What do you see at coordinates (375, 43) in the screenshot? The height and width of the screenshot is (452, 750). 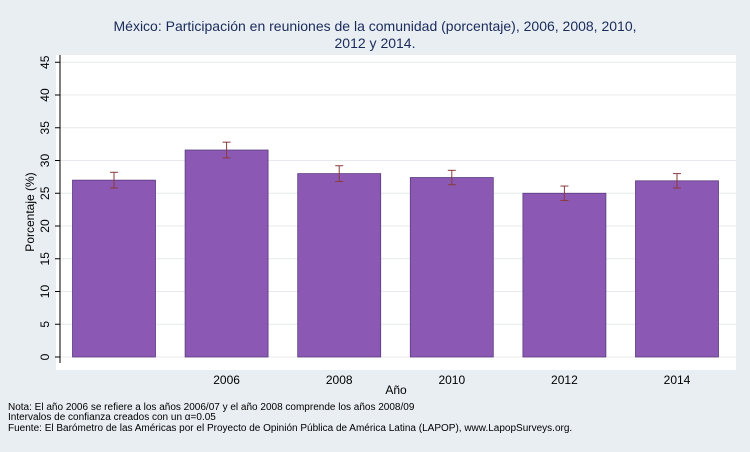 I see `chart-title-line2: 2012 y 2014.` at bounding box center [375, 43].